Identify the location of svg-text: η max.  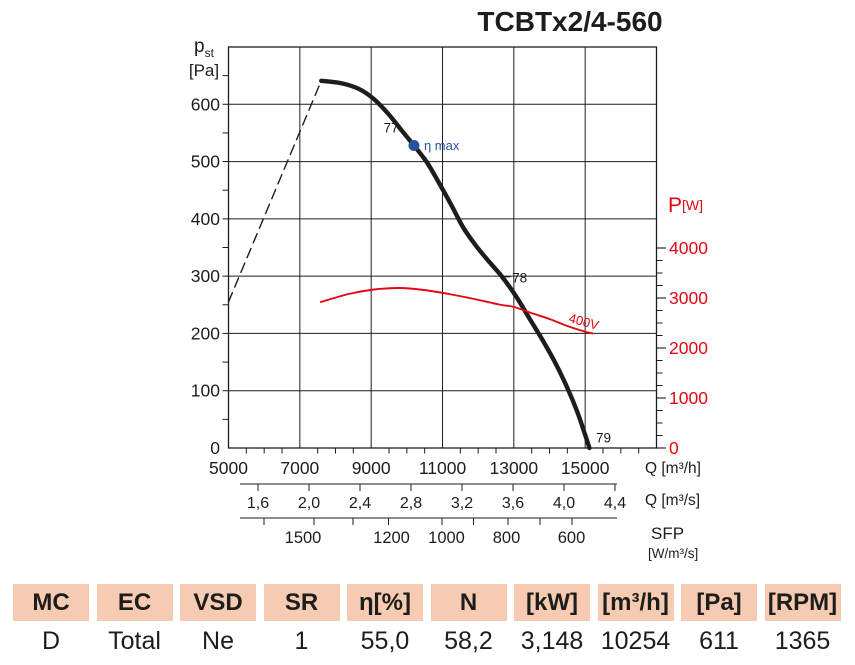
(442, 145).